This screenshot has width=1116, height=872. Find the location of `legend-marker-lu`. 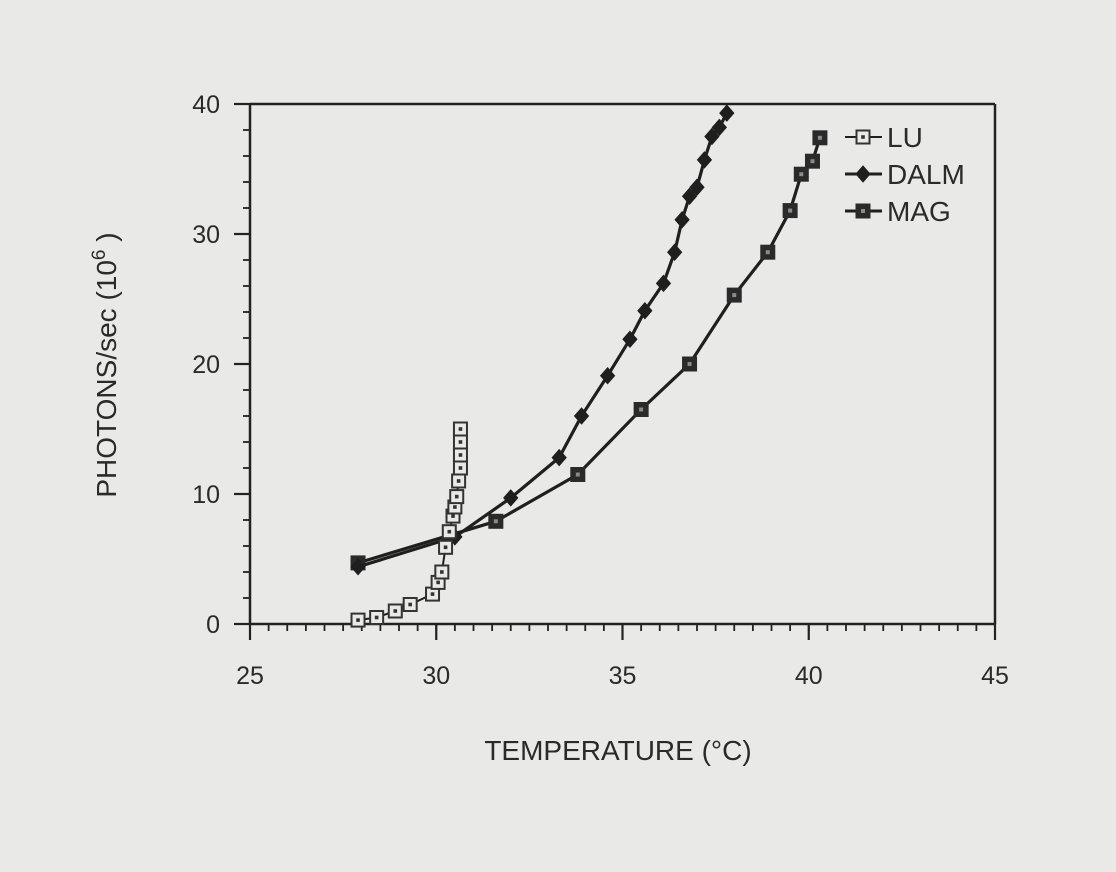

legend-marker-lu is located at coordinates (863, 137).